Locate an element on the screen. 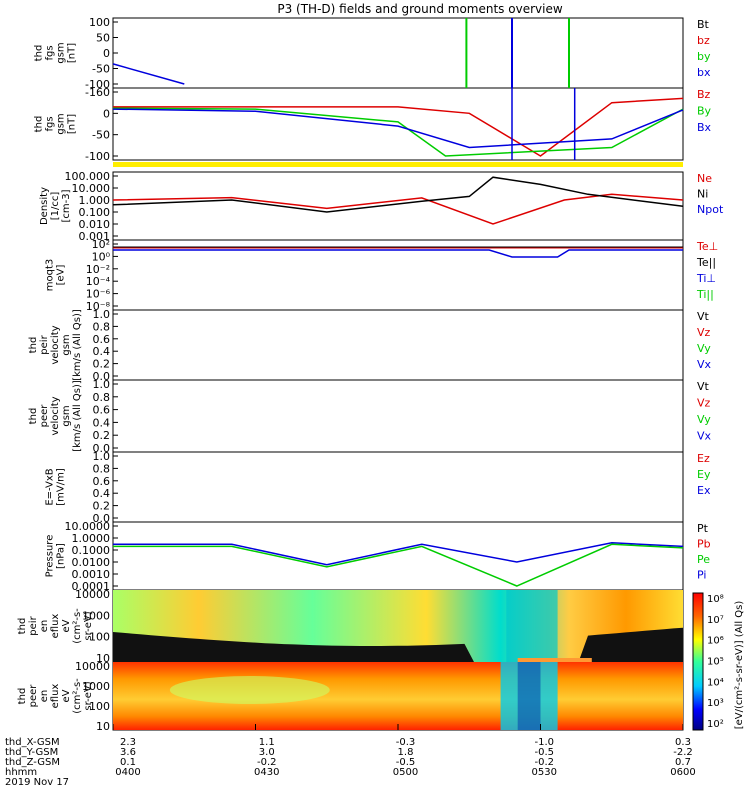 The image size is (750, 800). y-tick-label: 0.100 is located at coordinates (95, 212).